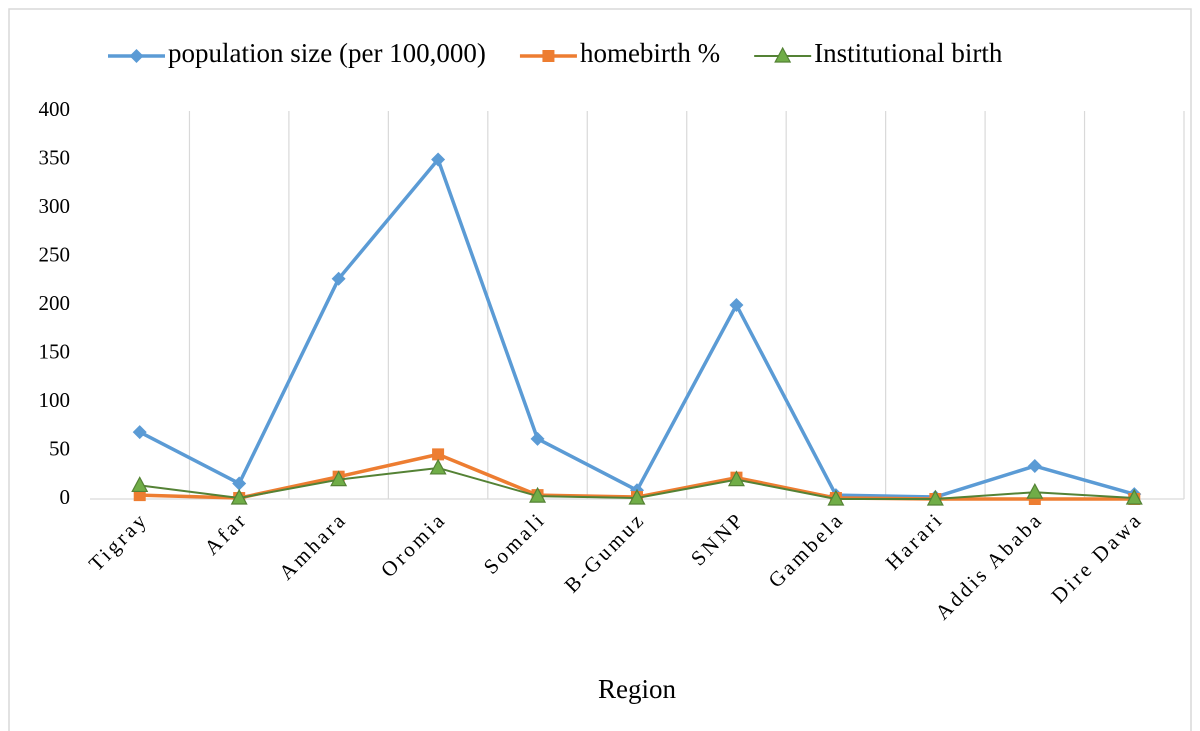 The width and height of the screenshot is (1200, 731). Describe the element at coordinates (55, 206) in the screenshot. I see `y-tick-label: 300` at that location.